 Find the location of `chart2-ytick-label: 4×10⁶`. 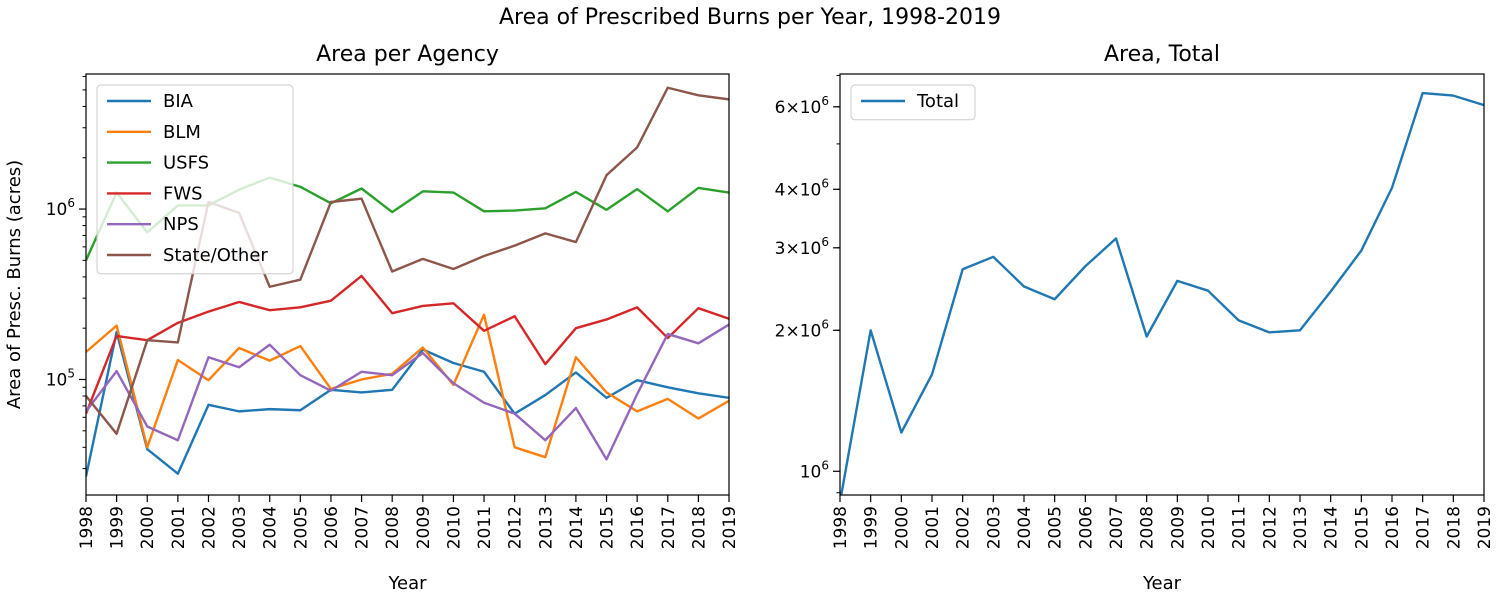

chart2-ytick-label: 4×10⁶ is located at coordinates (802, 188).